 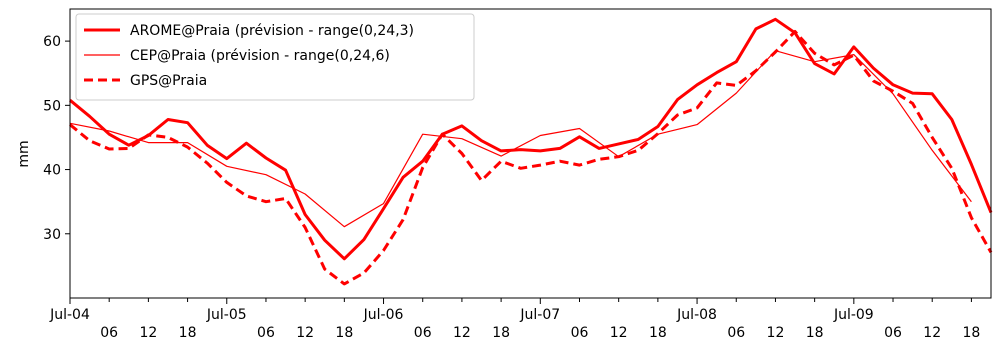 I want to click on legend-entry-gps: GPS@Praia, so click(x=145, y=81).